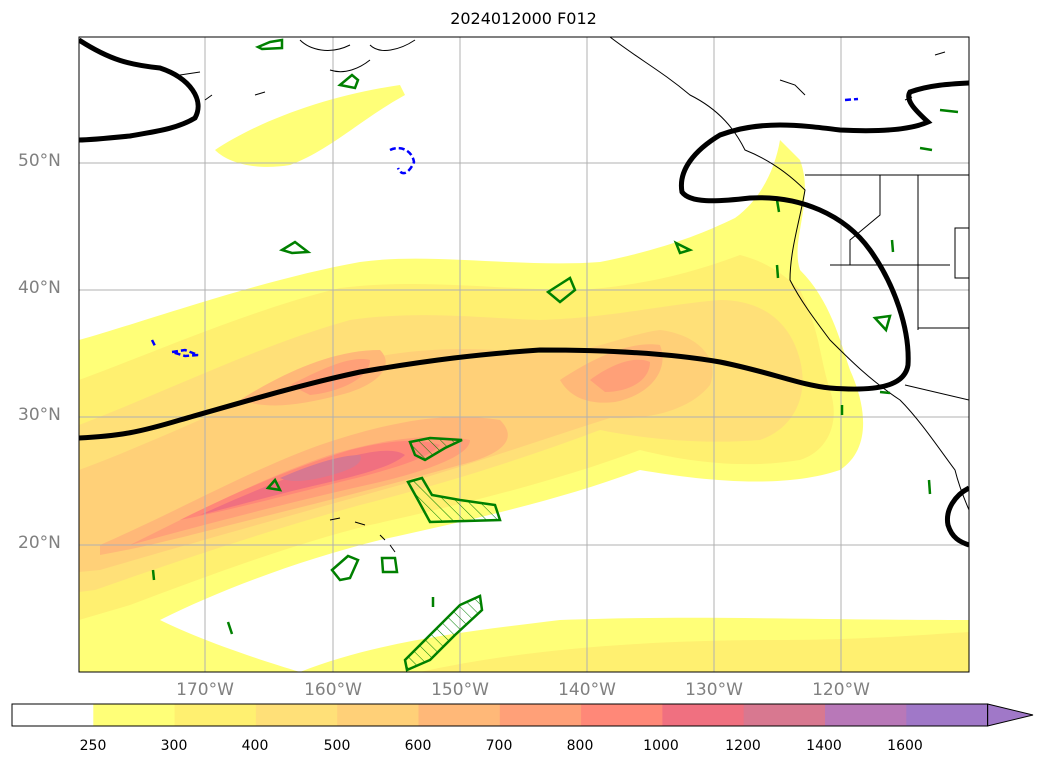 This screenshot has width=1047, height=765. Describe the element at coordinates (587, 690) in the screenshot. I see `lon-label-140w: 140°W` at that location.